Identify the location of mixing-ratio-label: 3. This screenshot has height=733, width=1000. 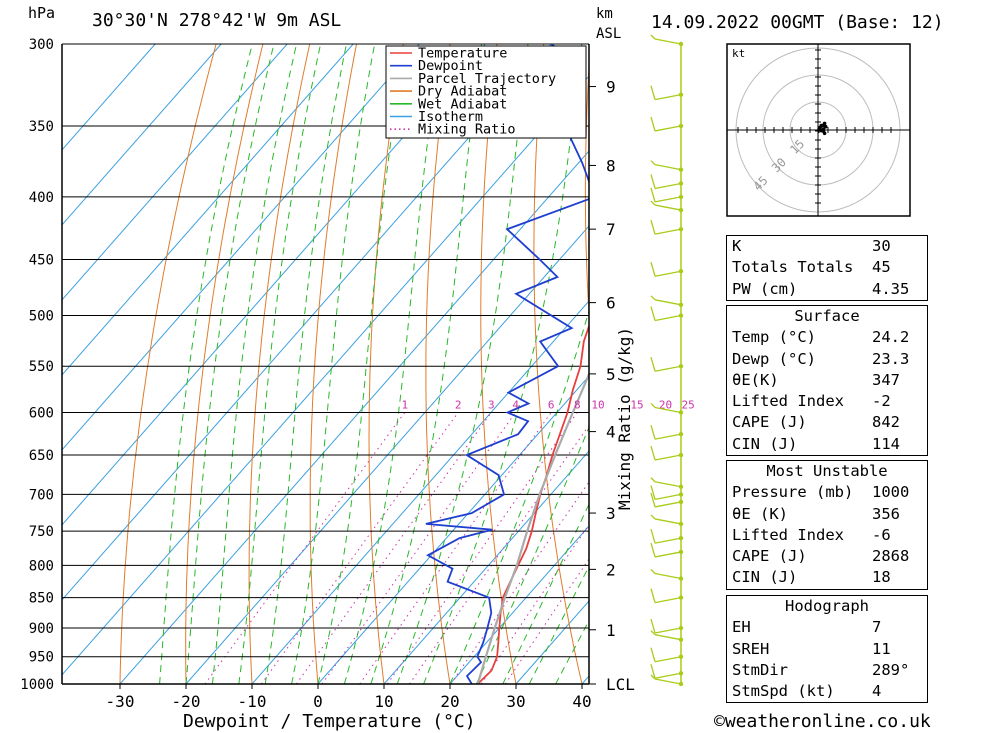
(491, 404).